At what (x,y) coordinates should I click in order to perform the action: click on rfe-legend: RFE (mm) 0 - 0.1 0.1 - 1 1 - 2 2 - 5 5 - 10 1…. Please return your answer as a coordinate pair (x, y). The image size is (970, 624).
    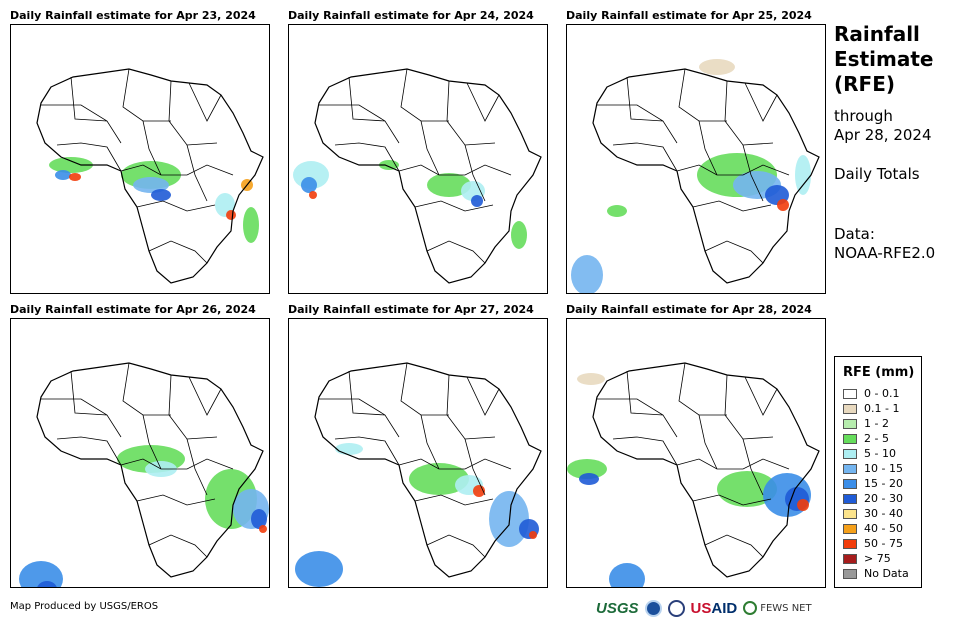
    Looking at the image, I should click on (878, 472).